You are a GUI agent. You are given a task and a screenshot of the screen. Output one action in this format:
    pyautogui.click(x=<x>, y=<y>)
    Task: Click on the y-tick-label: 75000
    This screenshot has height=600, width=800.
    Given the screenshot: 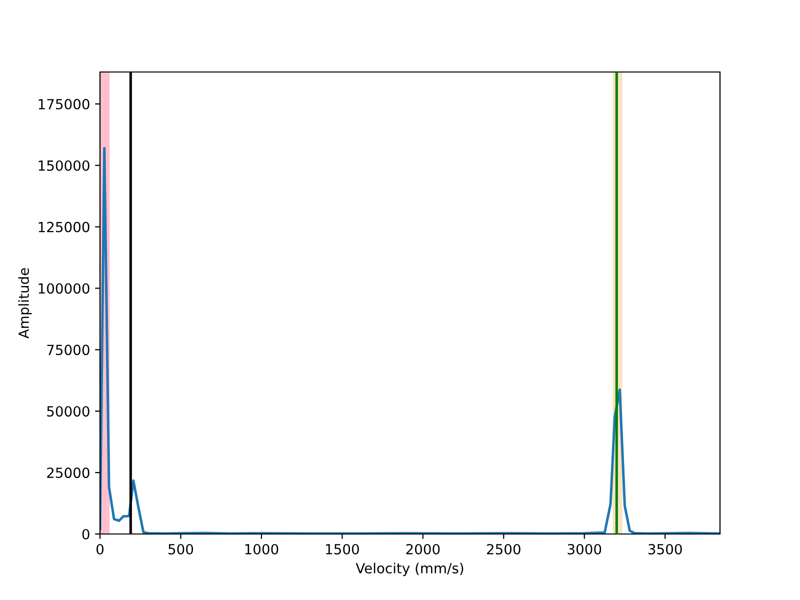 What is the action you would take?
    pyautogui.click(x=68, y=350)
    